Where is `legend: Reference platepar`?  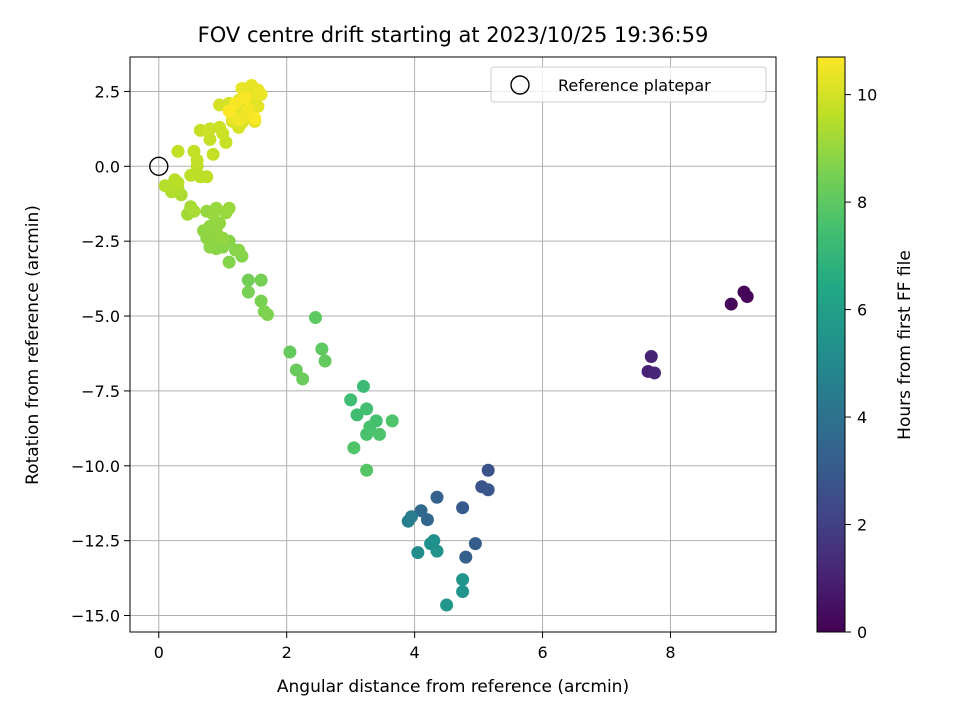 legend: Reference platepar is located at coordinates (628, 84).